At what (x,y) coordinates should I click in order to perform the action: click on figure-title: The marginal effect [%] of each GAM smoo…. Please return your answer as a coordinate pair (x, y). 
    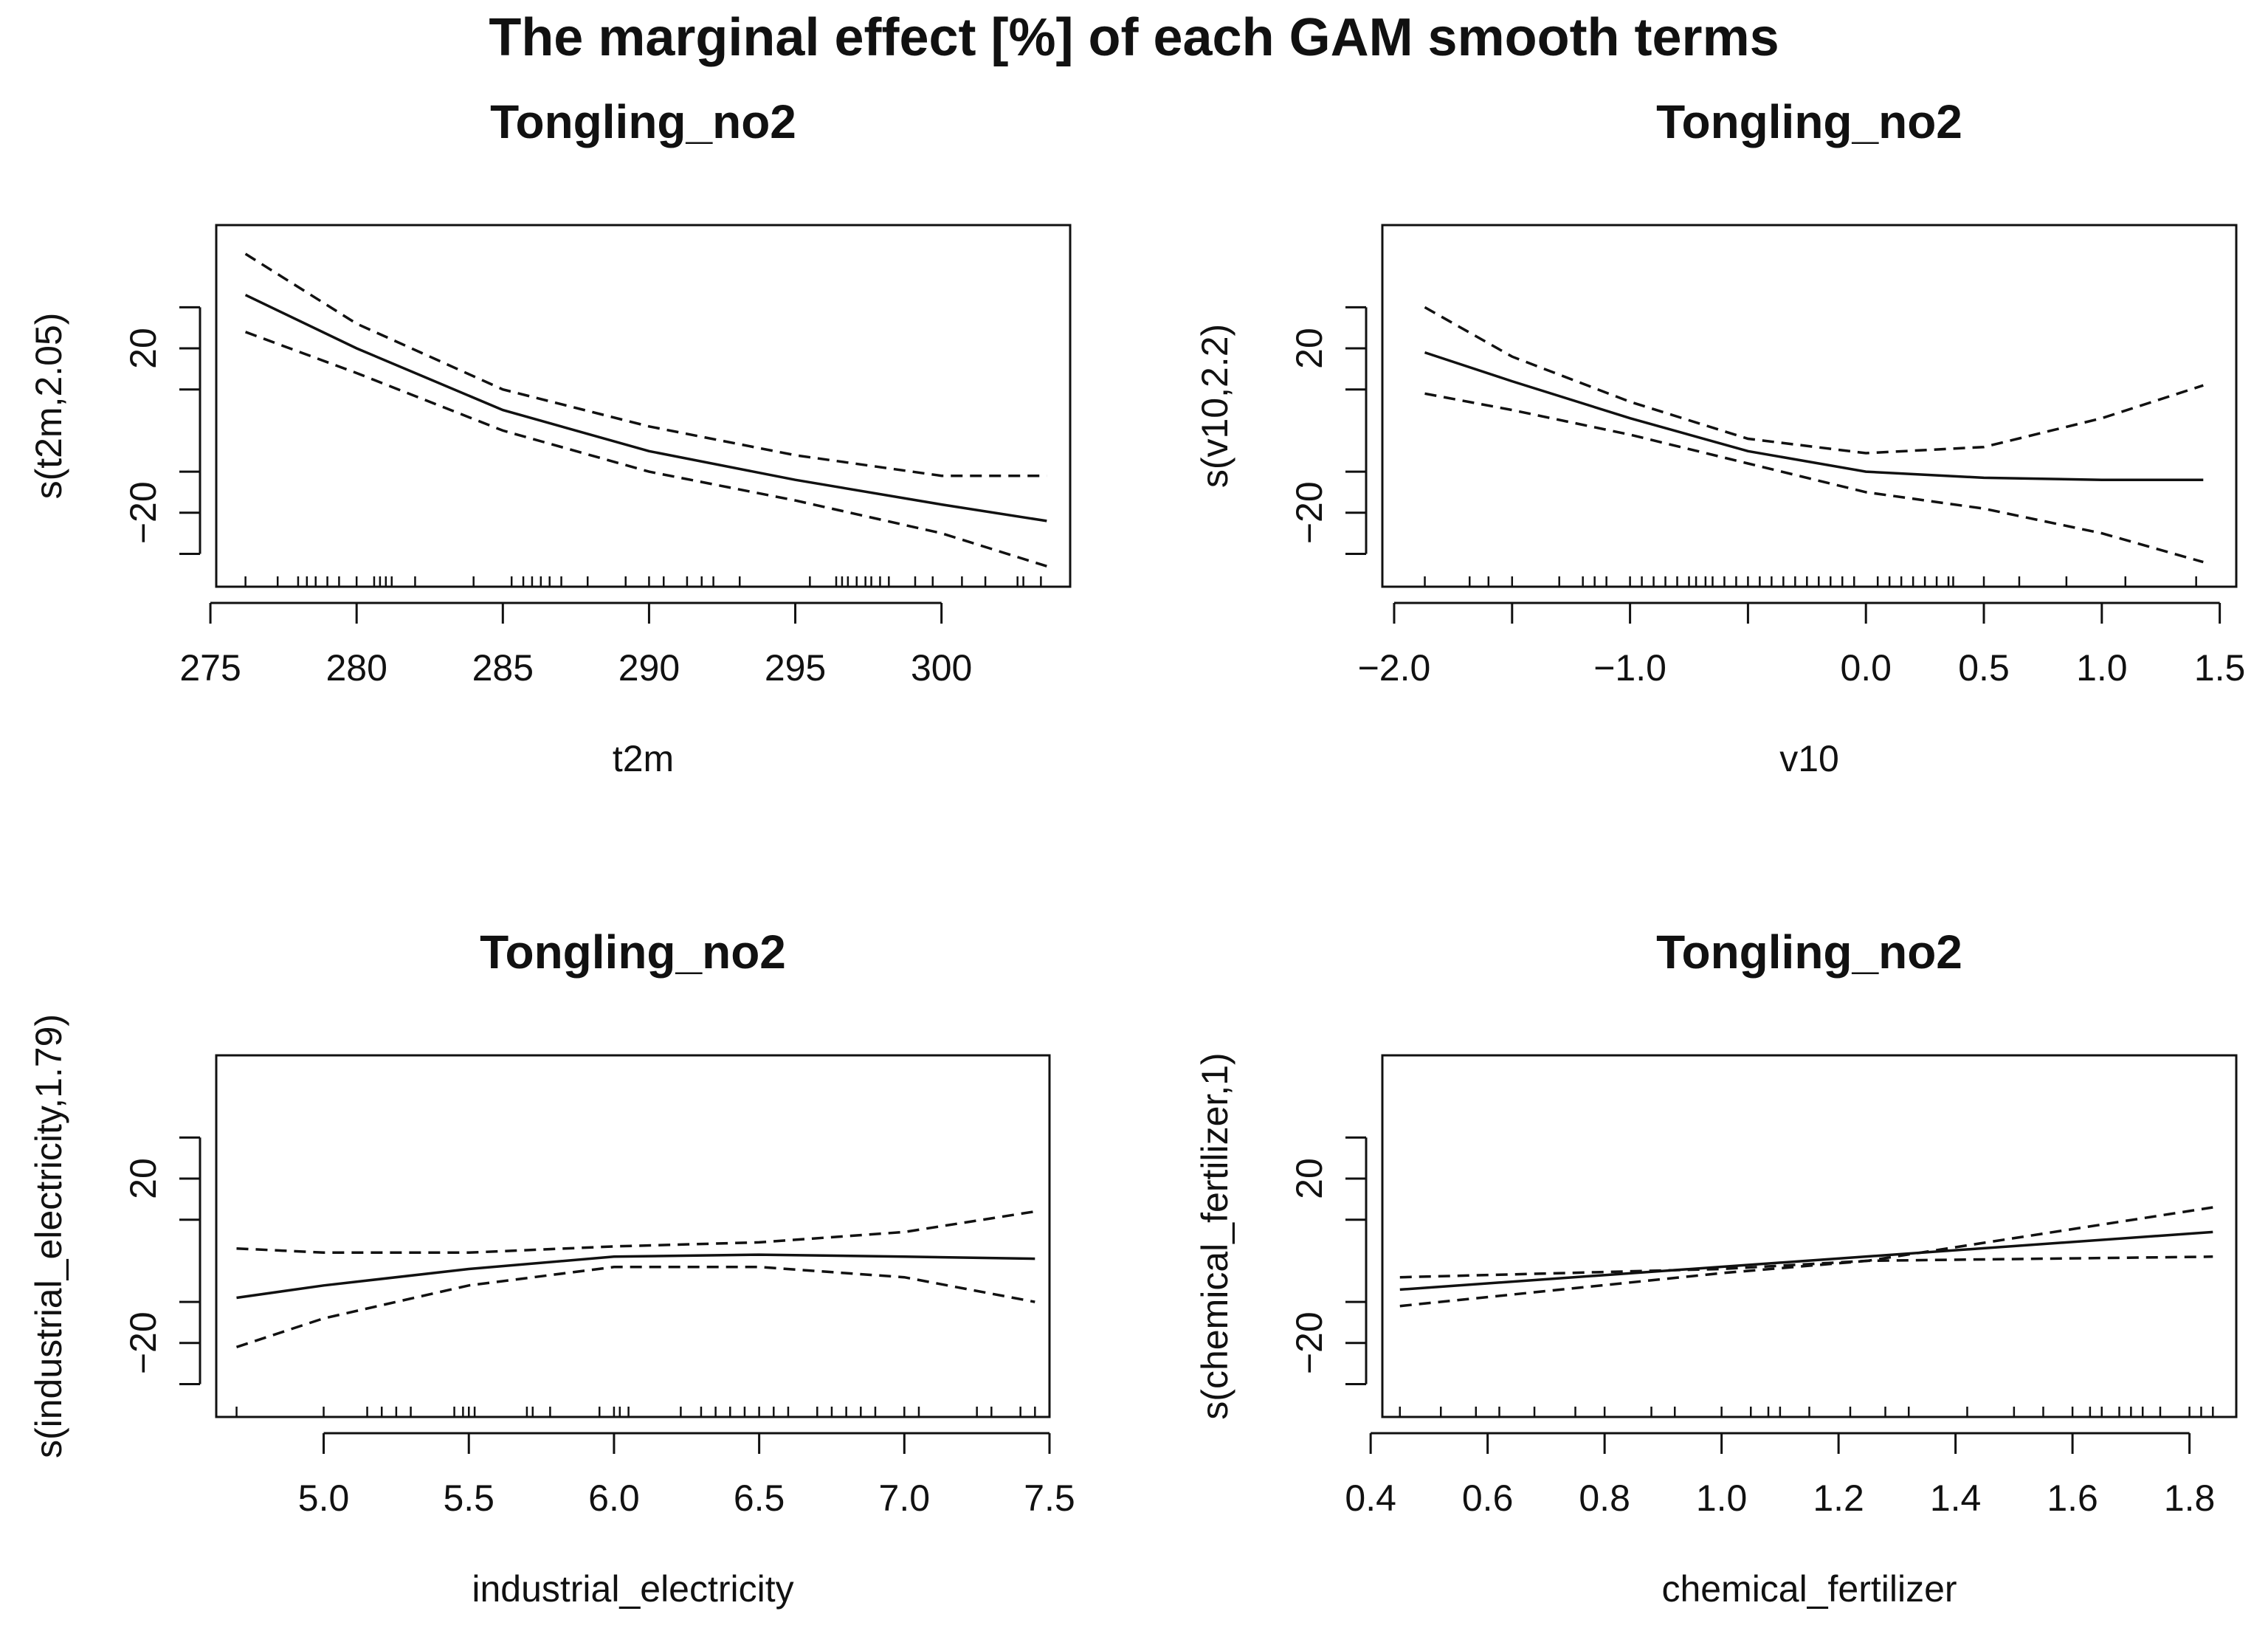
    Looking at the image, I should click on (1134, 37).